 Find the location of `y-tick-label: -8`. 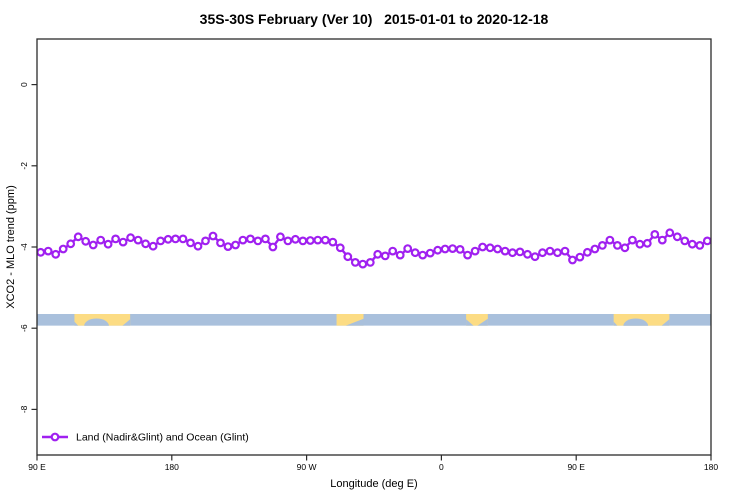

y-tick-label: -8 is located at coordinates (24, 409).